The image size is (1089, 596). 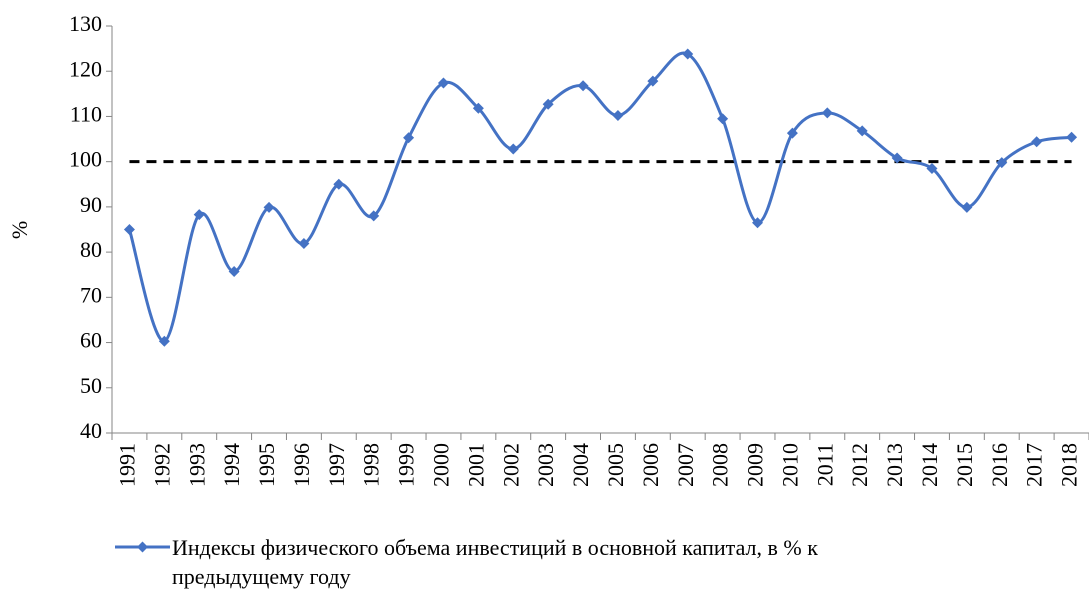 What do you see at coordinates (406, 465) in the screenshot?
I see `x-tick-label: 1999` at bounding box center [406, 465].